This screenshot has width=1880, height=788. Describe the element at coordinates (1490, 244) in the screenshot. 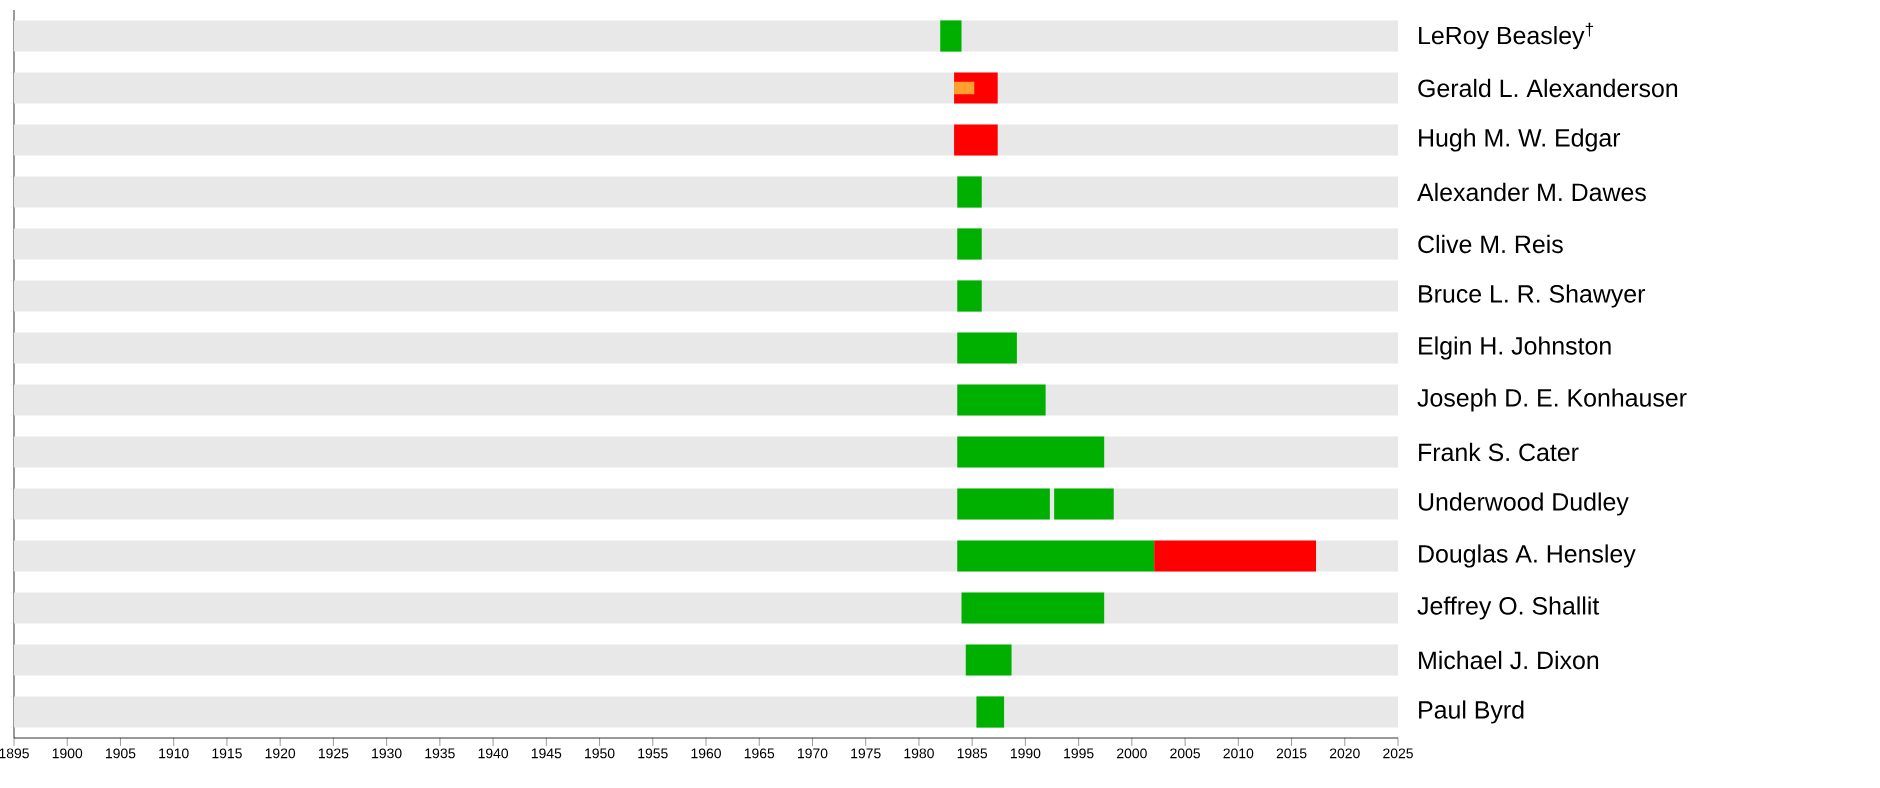

I see `y-tick-label: Clive M. Reis` at that location.